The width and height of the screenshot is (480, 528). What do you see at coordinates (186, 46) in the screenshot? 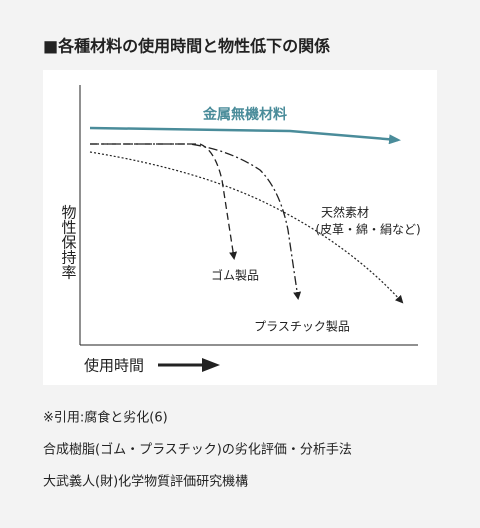
I see `title: ■各種材料の使用時間と物性低下の関係` at bounding box center [186, 46].